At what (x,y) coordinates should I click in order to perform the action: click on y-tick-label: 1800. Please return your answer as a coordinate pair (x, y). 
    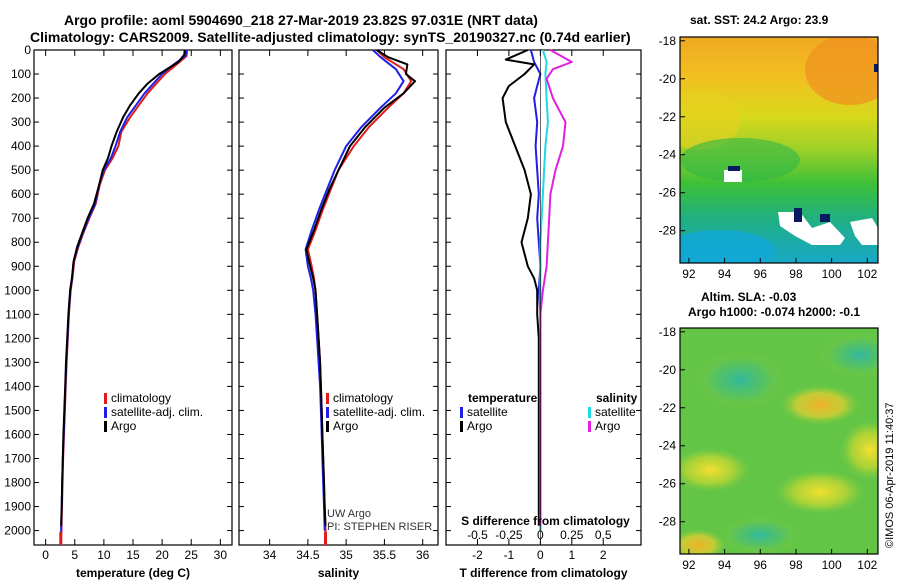
    Looking at the image, I should click on (17, 483).